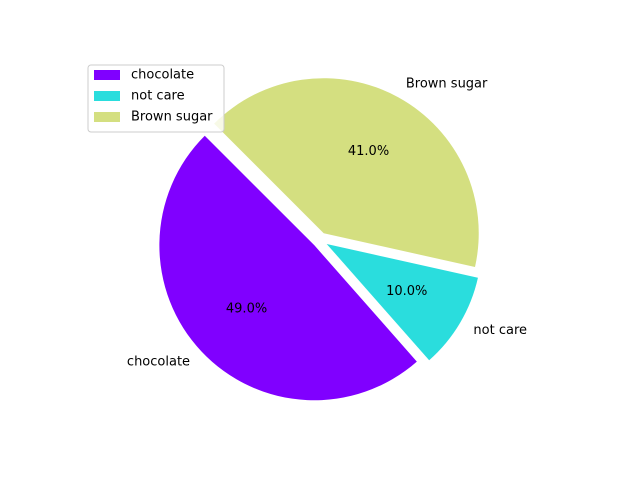 This screenshot has height=480, width=640. What do you see at coordinates (172, 117) in the screenshot?
I see `legend-label-brown-sugar: Brown sugar` at bounding box center [172, 117].